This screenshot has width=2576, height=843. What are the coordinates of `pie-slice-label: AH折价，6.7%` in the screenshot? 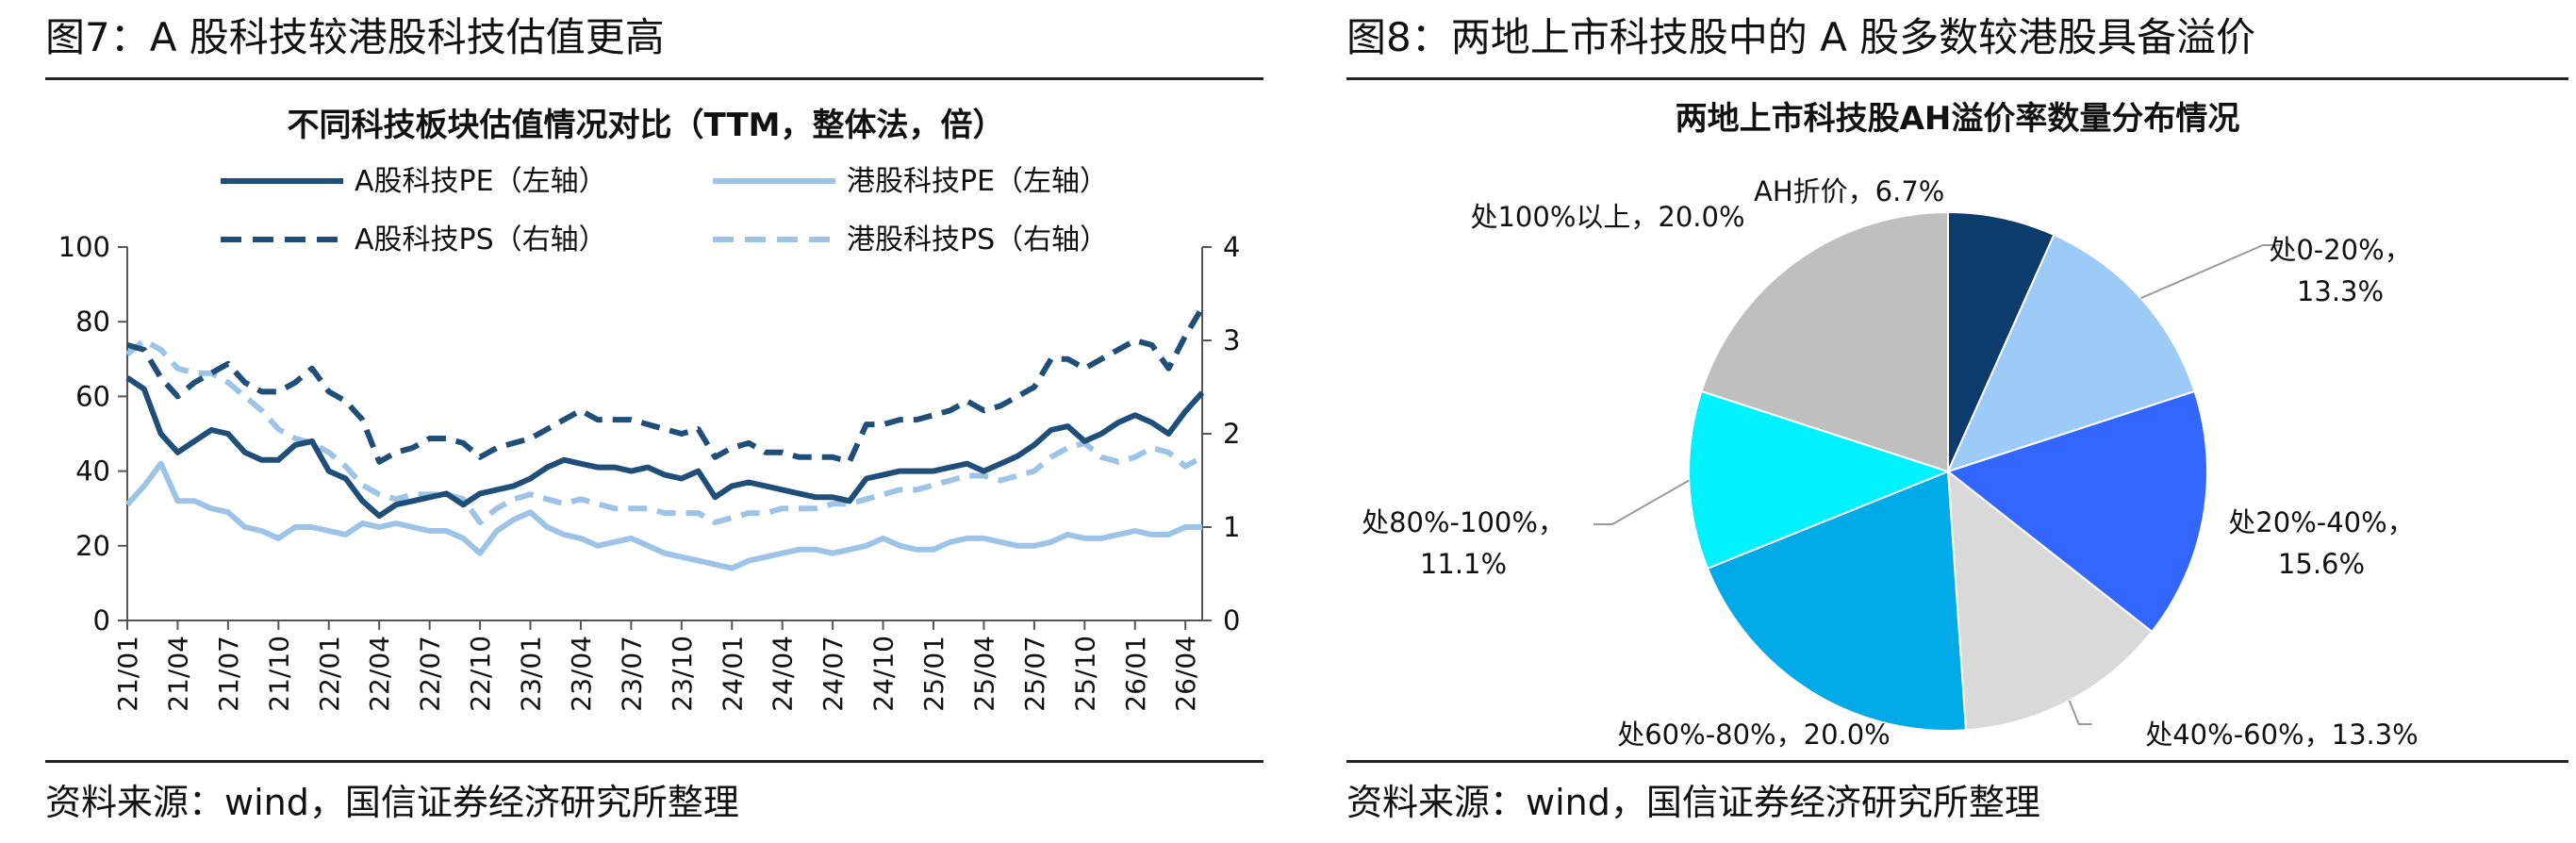 It's located at (1849, 191).